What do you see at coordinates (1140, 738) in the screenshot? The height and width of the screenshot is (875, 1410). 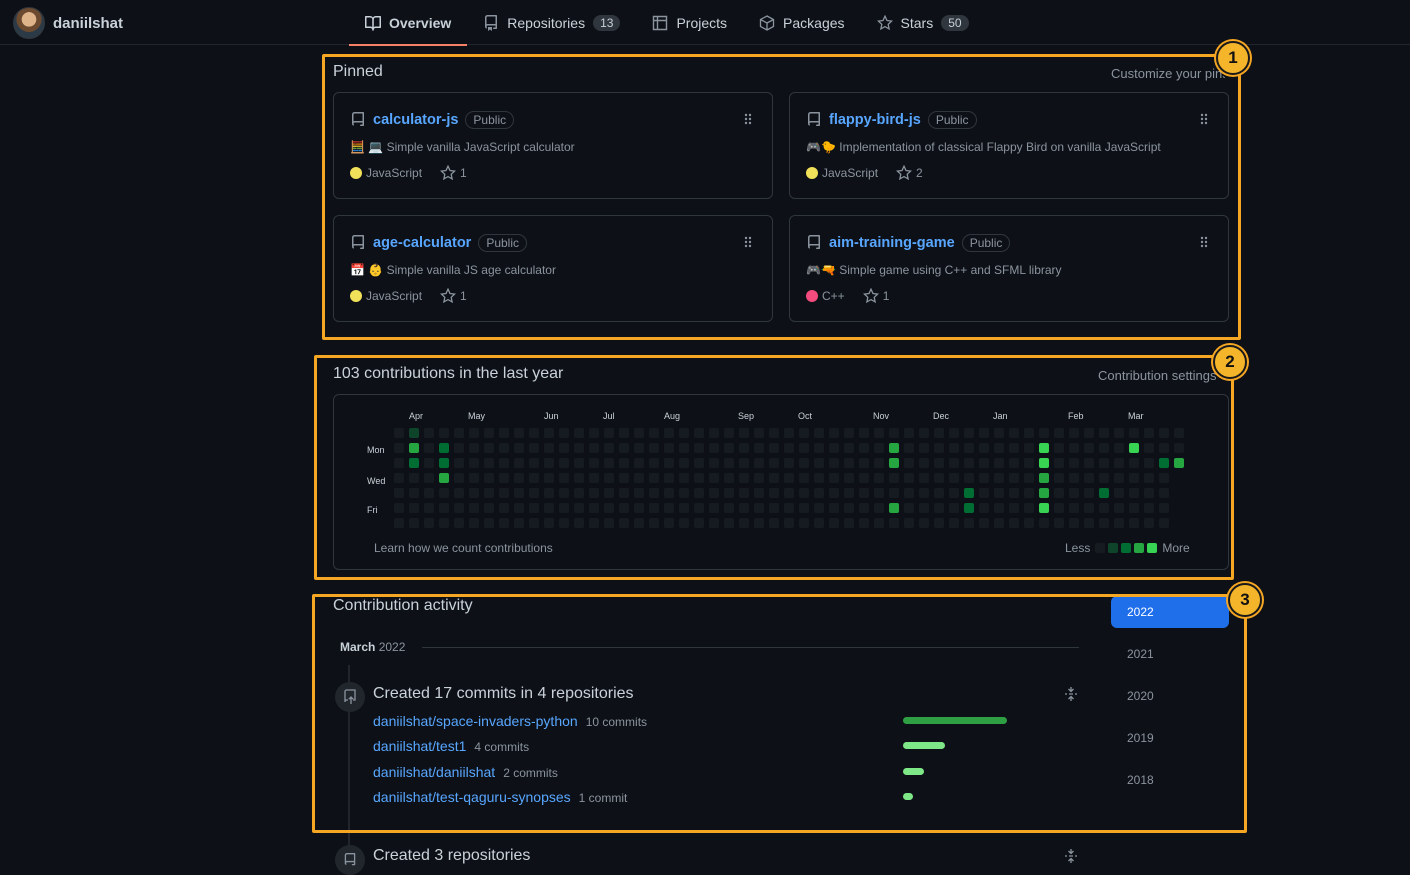 I see `year-2019: 2019` at bounding box center [1140, 738].